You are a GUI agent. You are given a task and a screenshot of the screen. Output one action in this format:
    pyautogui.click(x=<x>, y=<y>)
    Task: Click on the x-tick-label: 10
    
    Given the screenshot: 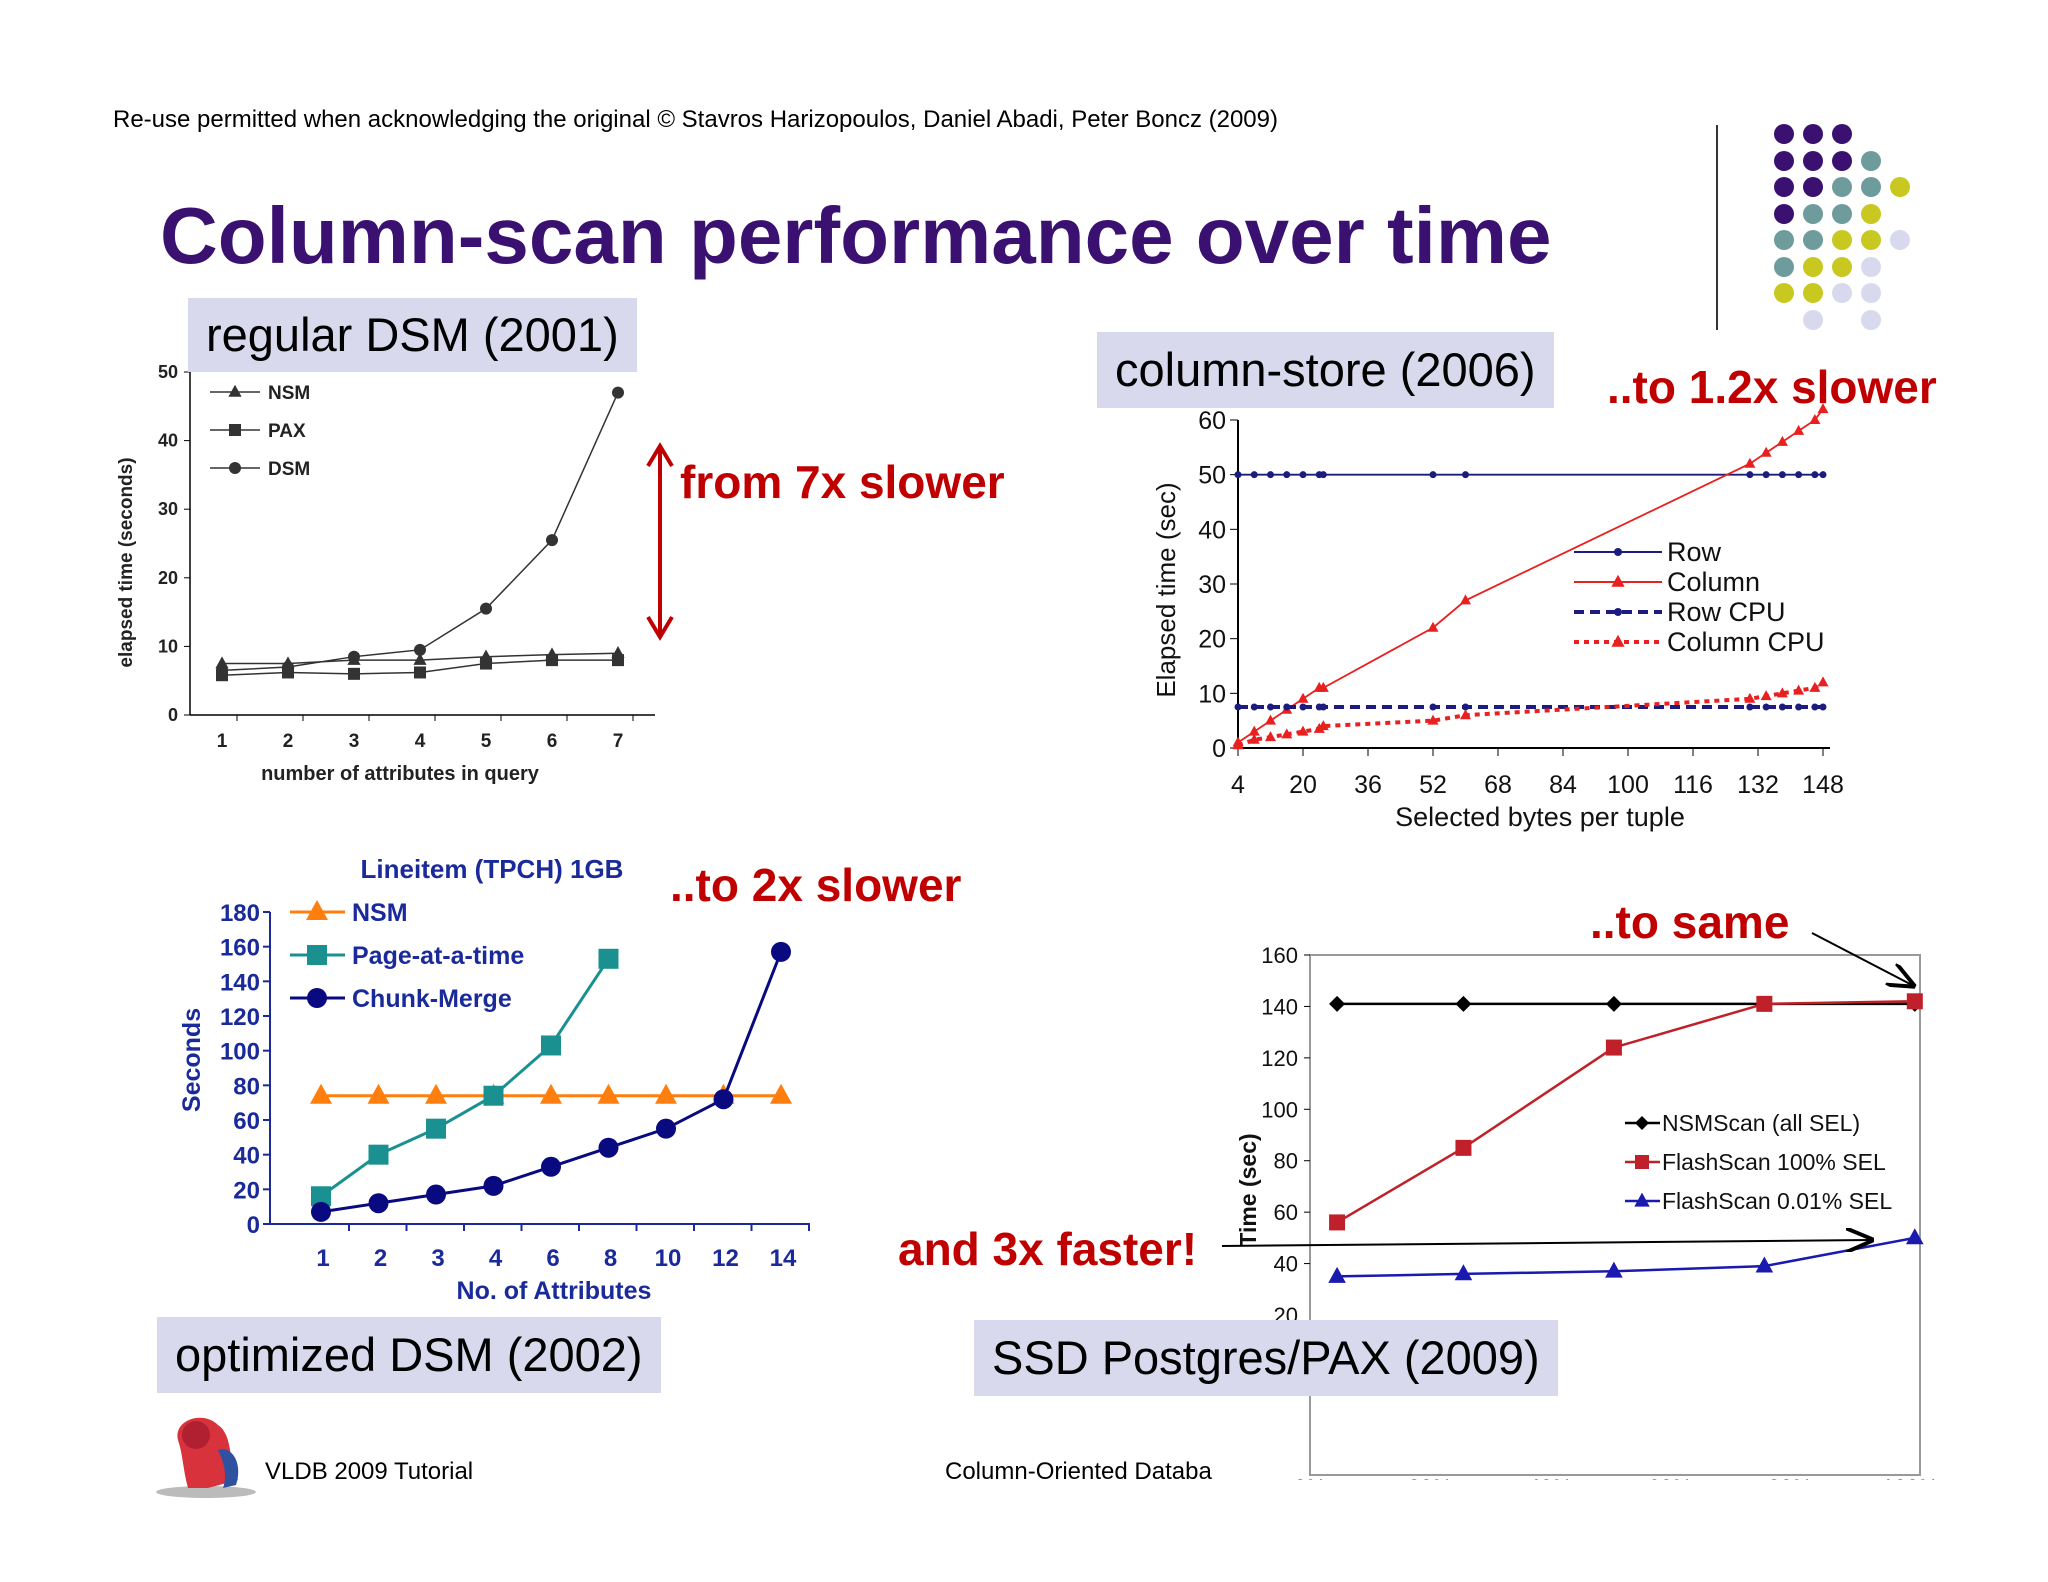 What is the action you would take?
    pyautogui.click(x=668, y=1258)
    